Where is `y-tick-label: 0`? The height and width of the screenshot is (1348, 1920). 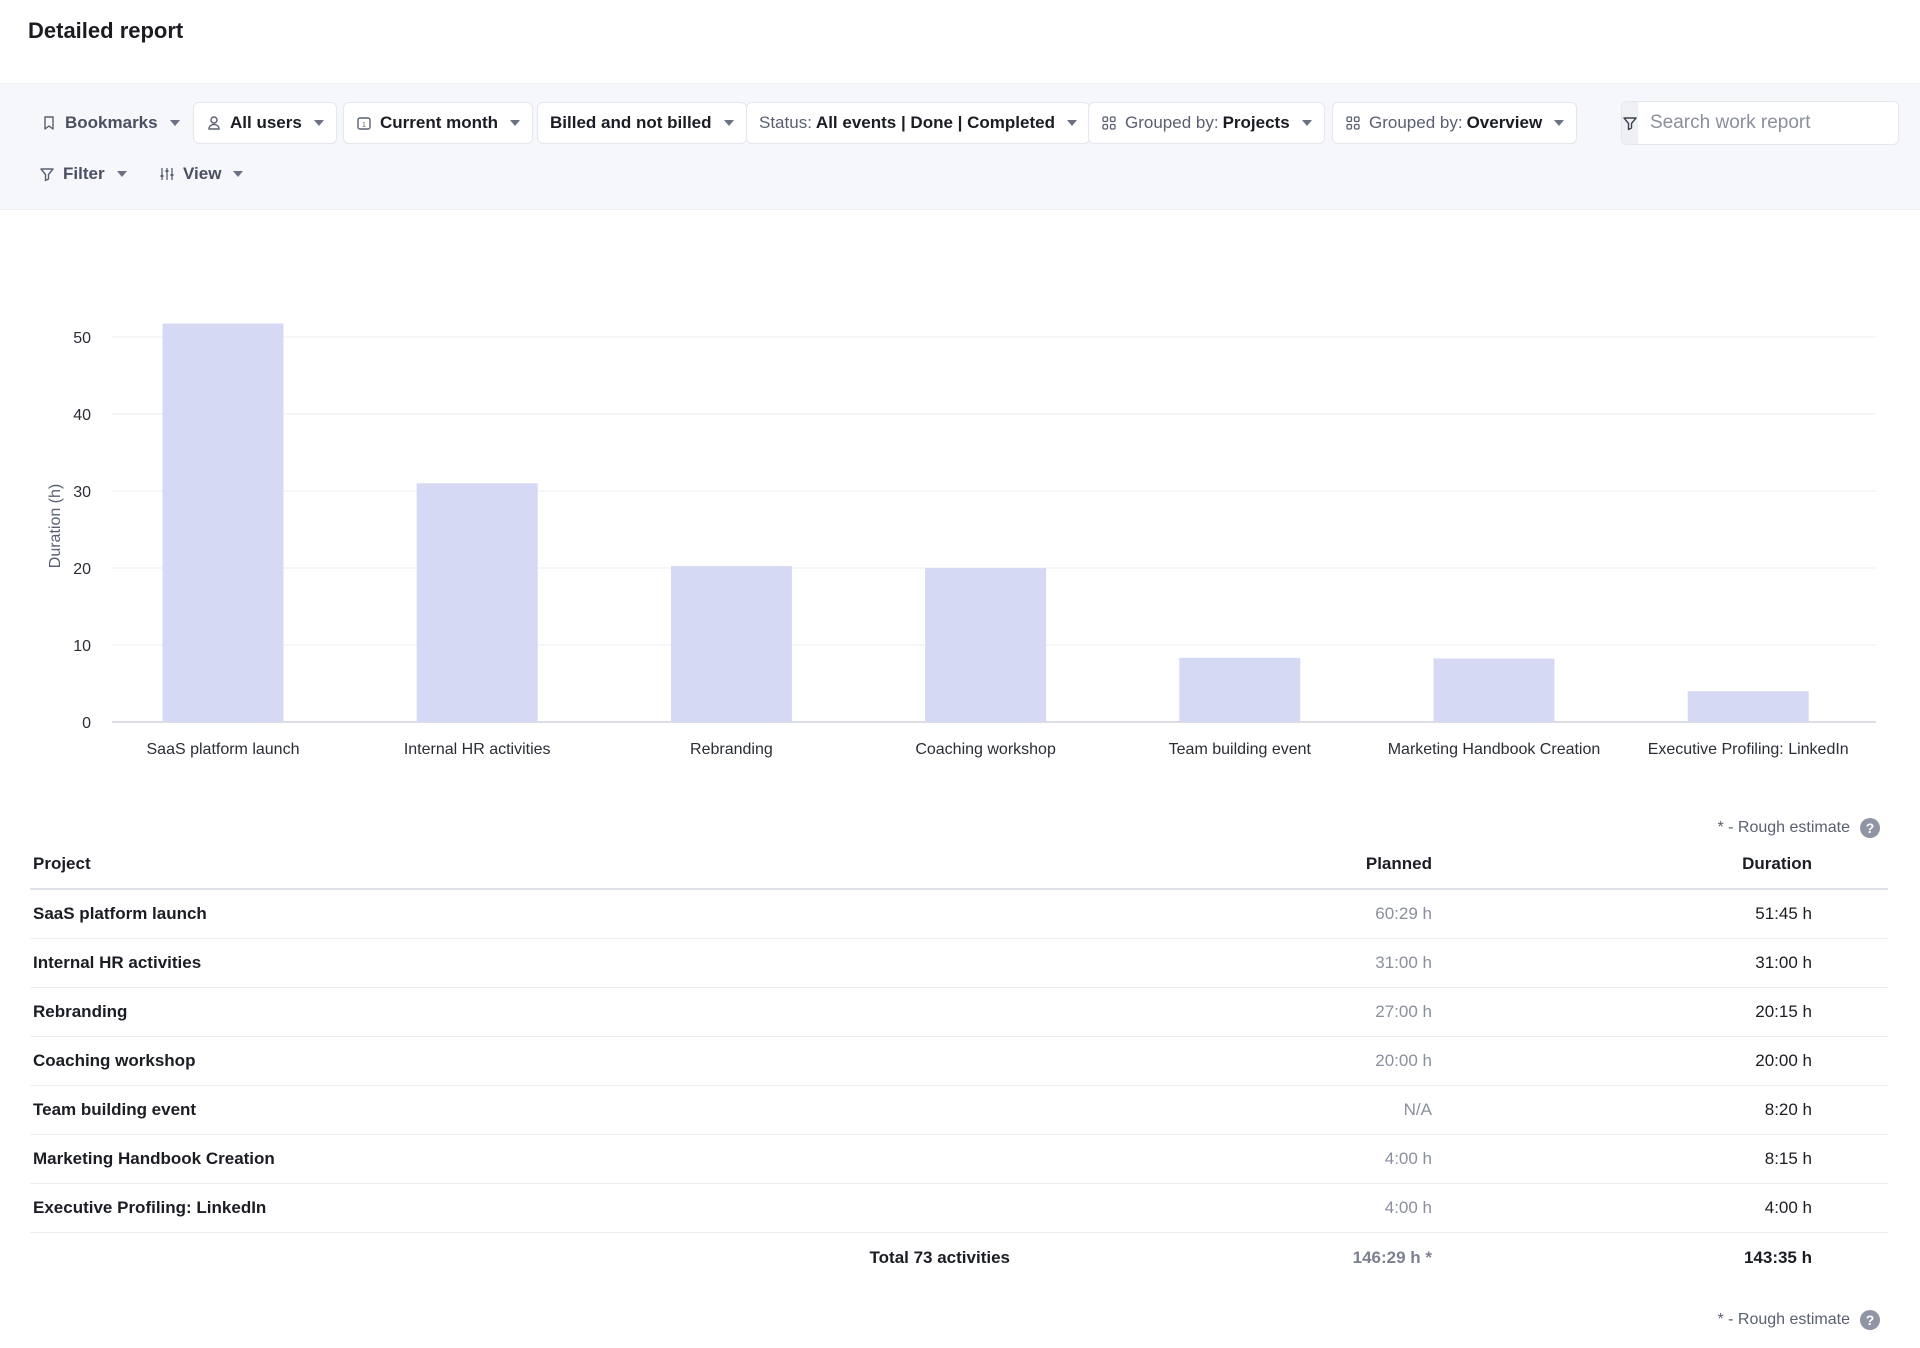 y-tick-label: 0 is located at coordinates (86, 723).